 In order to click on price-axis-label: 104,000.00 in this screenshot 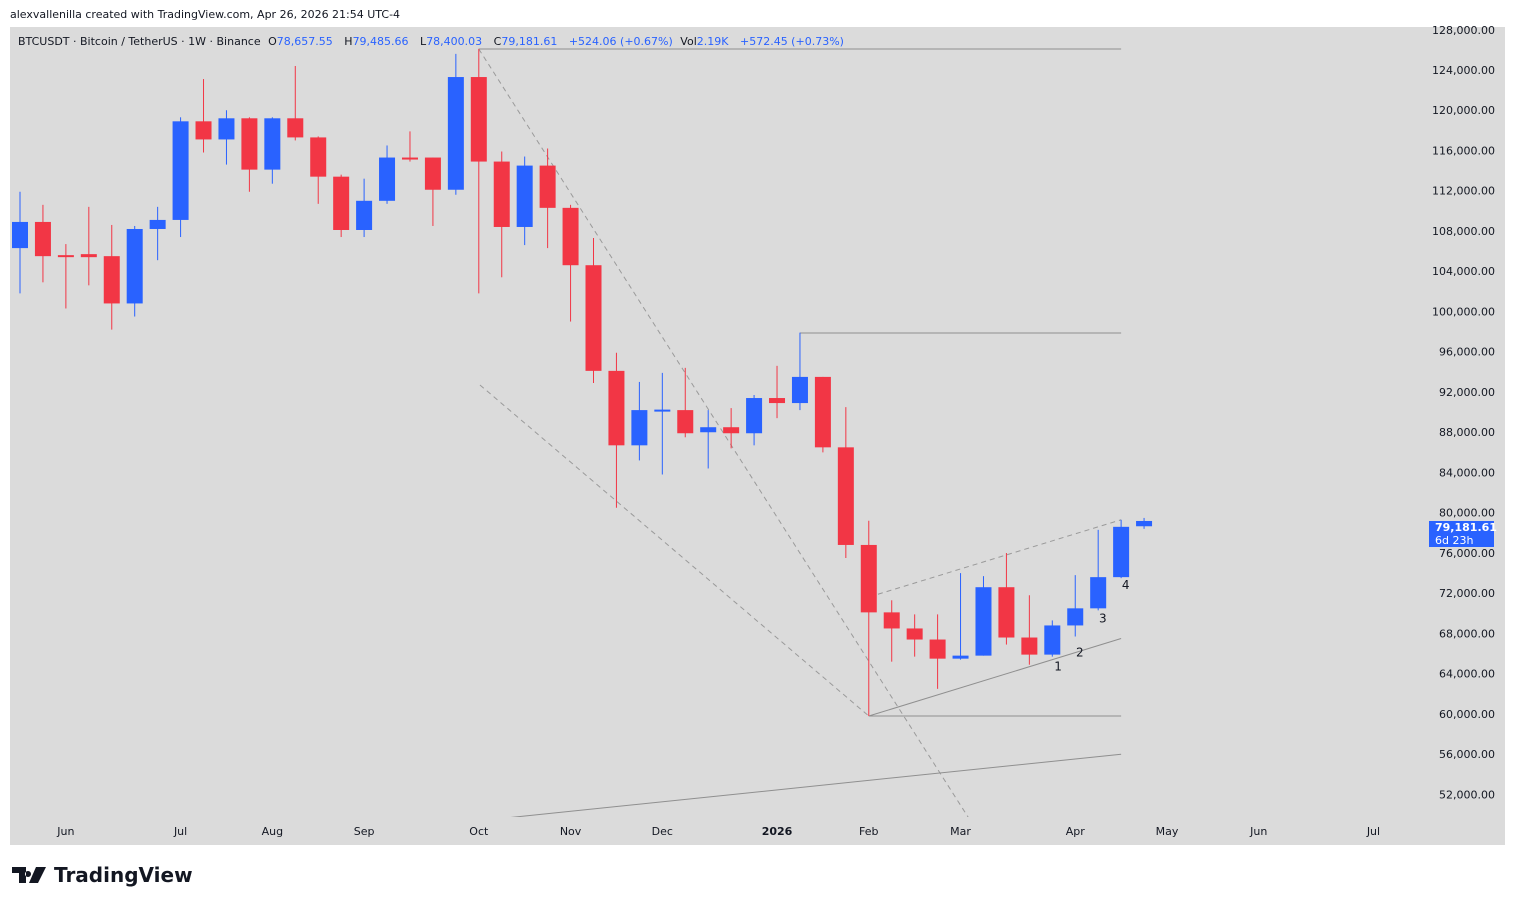, I will do `click(1463, 271)`.